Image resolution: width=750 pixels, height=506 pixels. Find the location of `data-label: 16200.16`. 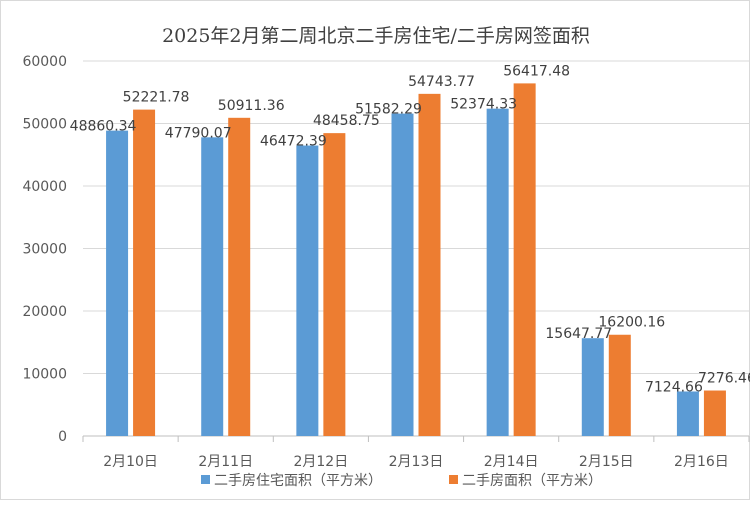

data-label: 16200.16 is located at coordinates (631, 323).